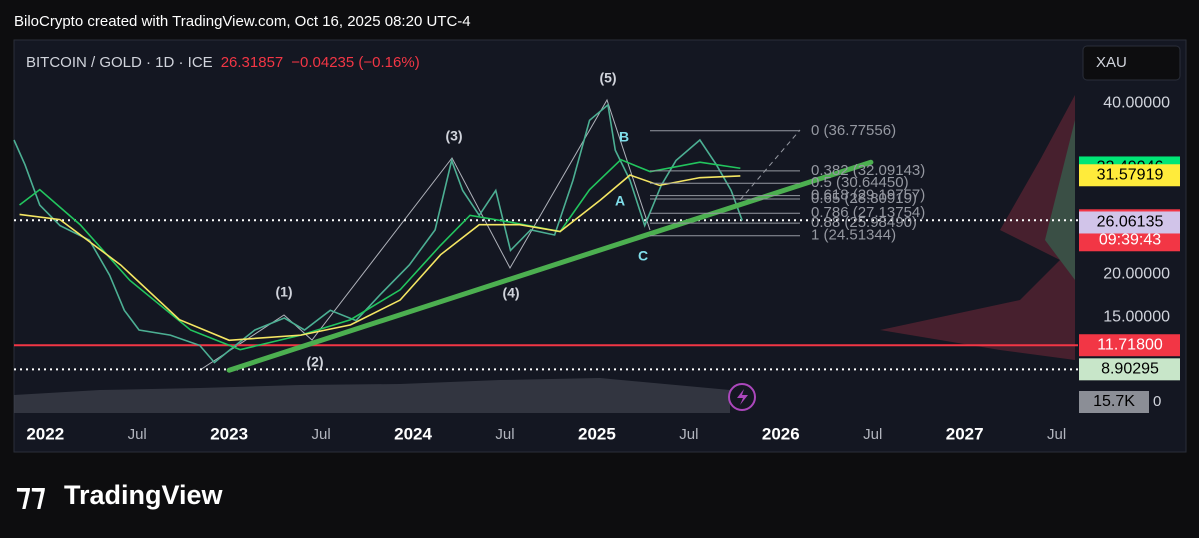 This screenshot has height=538, width=1199. I want to click on fib-label: 1 (24.51344), so click(853, 235).